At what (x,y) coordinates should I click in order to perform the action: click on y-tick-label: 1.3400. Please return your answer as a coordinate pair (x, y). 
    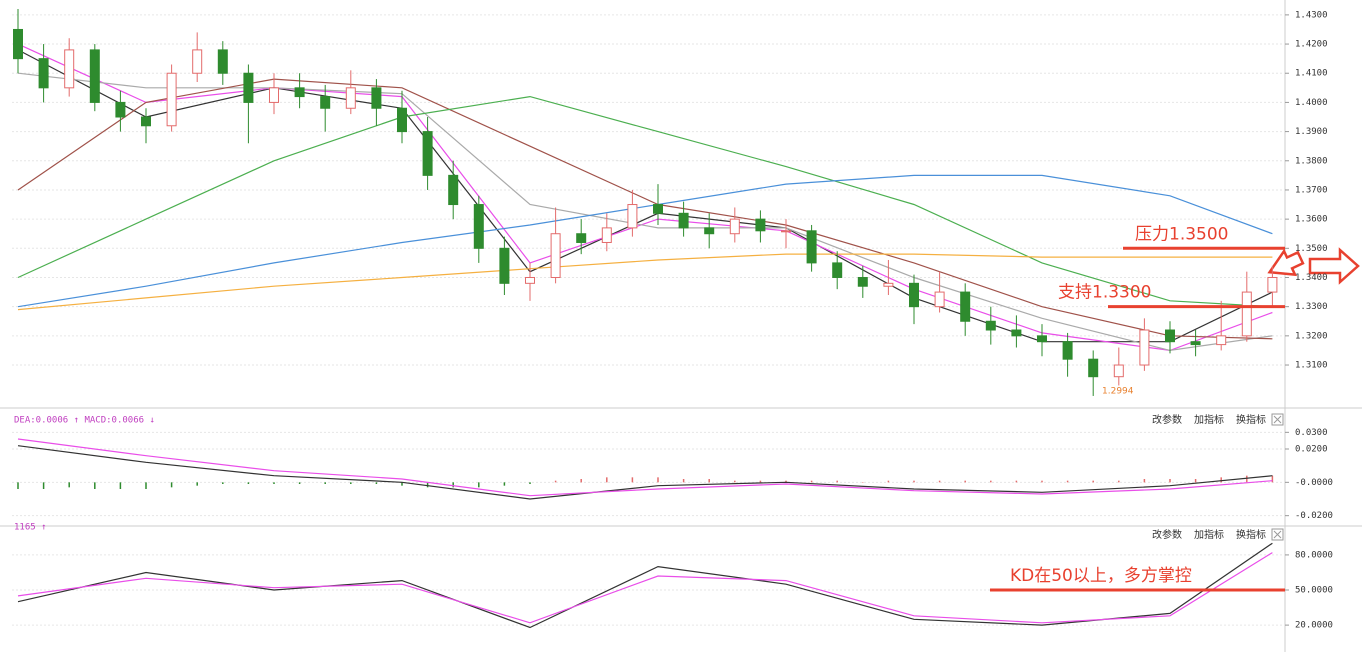
    Looking at the image, I should click on (1311, 278).